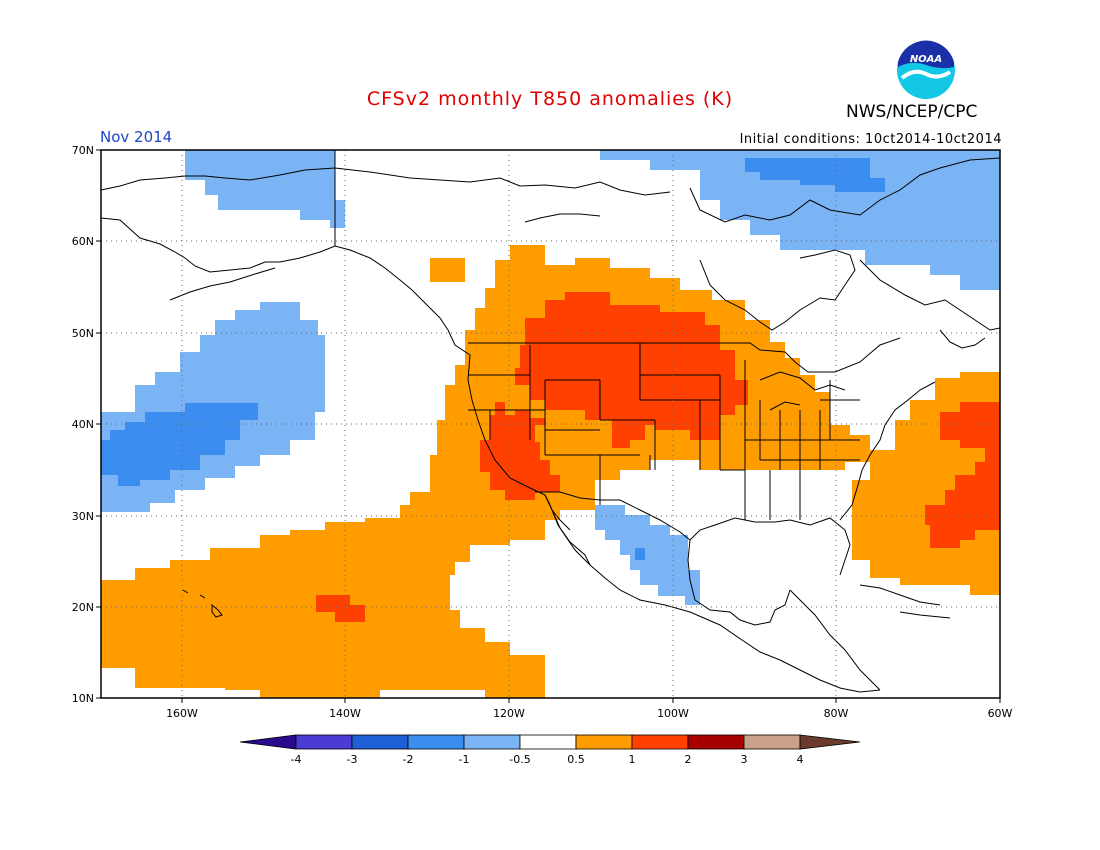 This screenshot has height=850, width=1100. Describe the element at coordinates (352, 759) in the screenshot. I see `colorbar-label: -3` at that location.